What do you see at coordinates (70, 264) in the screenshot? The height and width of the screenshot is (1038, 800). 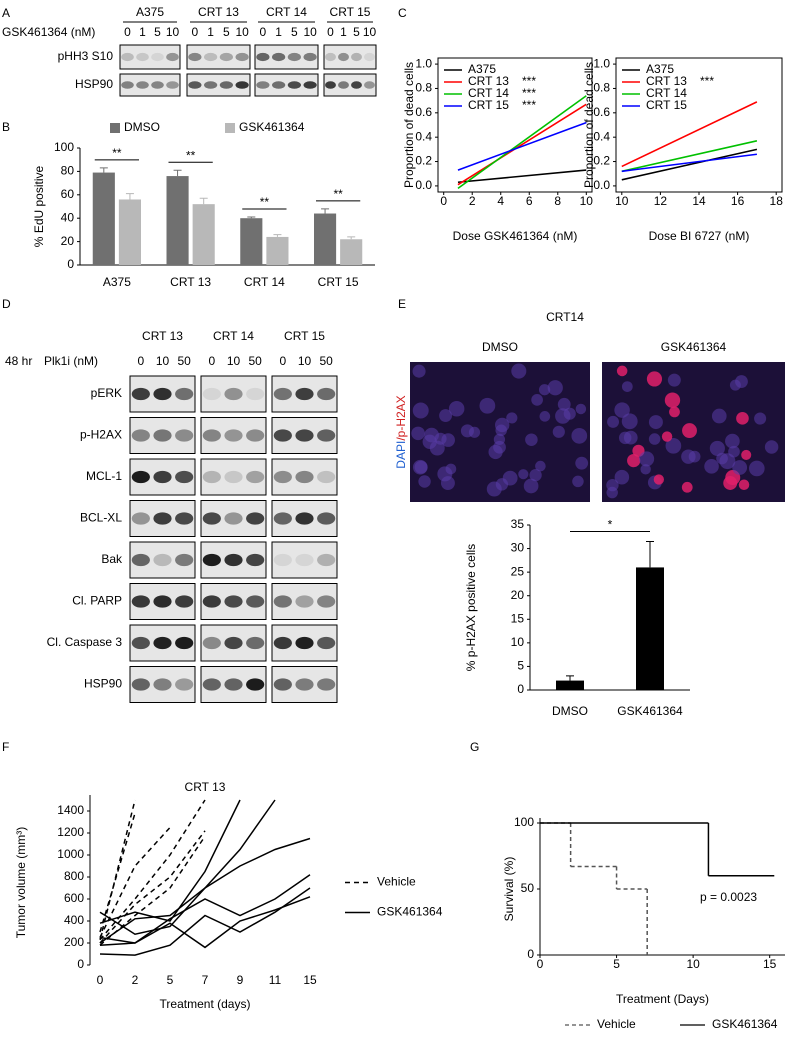 I see `y-tick-label: 0` at bounding box center [70, 264].